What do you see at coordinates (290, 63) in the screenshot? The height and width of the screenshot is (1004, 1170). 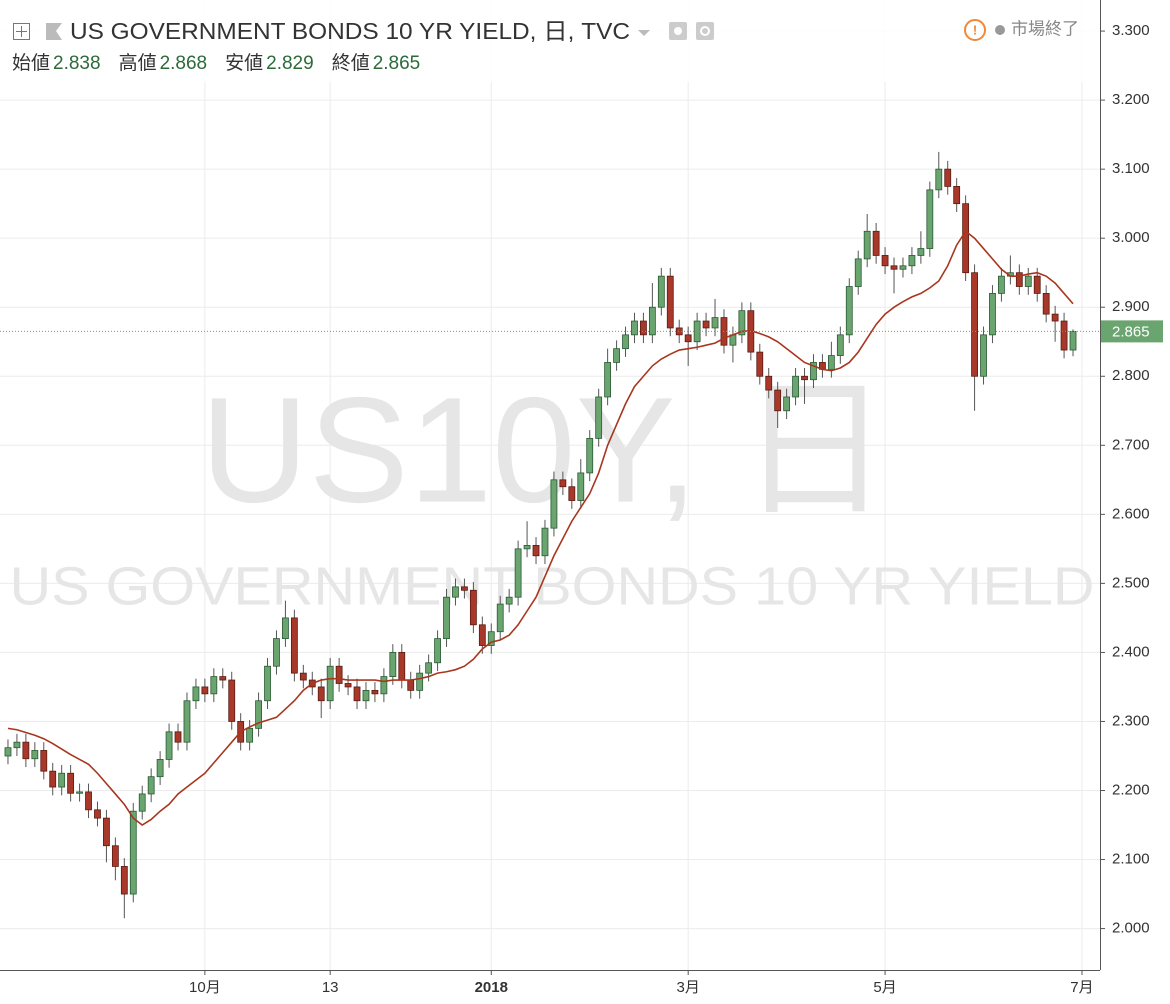 I see `legend-value: 2.829` at bounding box center [290, 63].